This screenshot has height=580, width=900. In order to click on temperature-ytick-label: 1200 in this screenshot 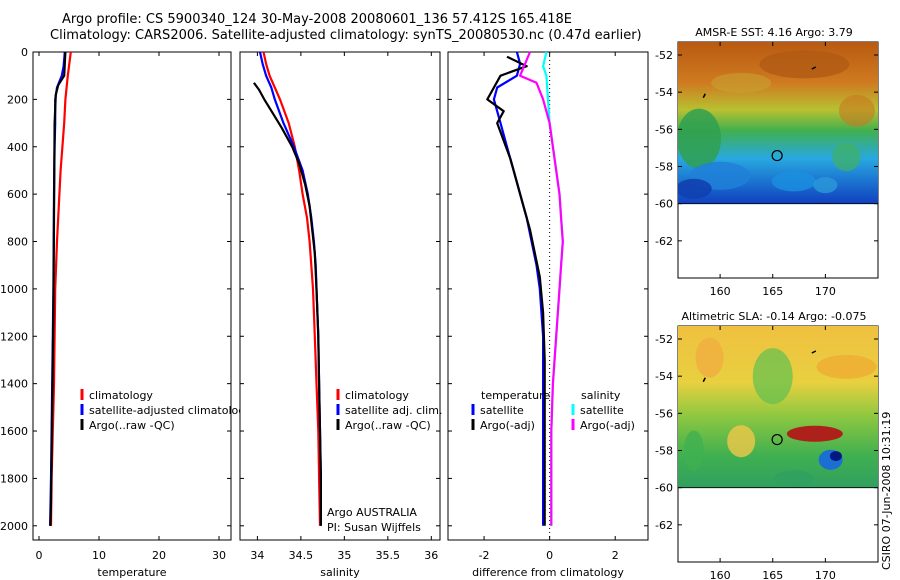, I will do `click(14, 336)`.